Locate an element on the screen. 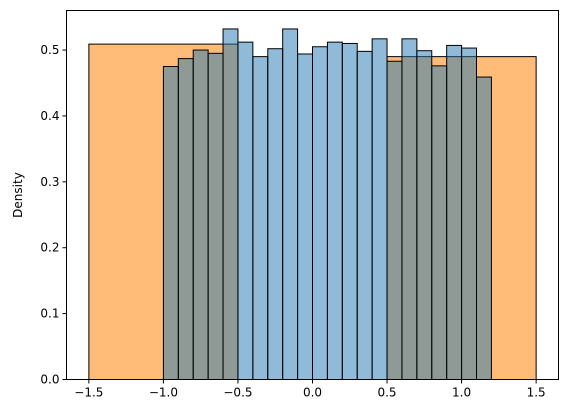 This screenshot has height=413, width=567. x-axis-ticks: −1.5 −1.0 −0.5 0.0 0.5 1.0 1.5 is located at coordinates (310, 389).